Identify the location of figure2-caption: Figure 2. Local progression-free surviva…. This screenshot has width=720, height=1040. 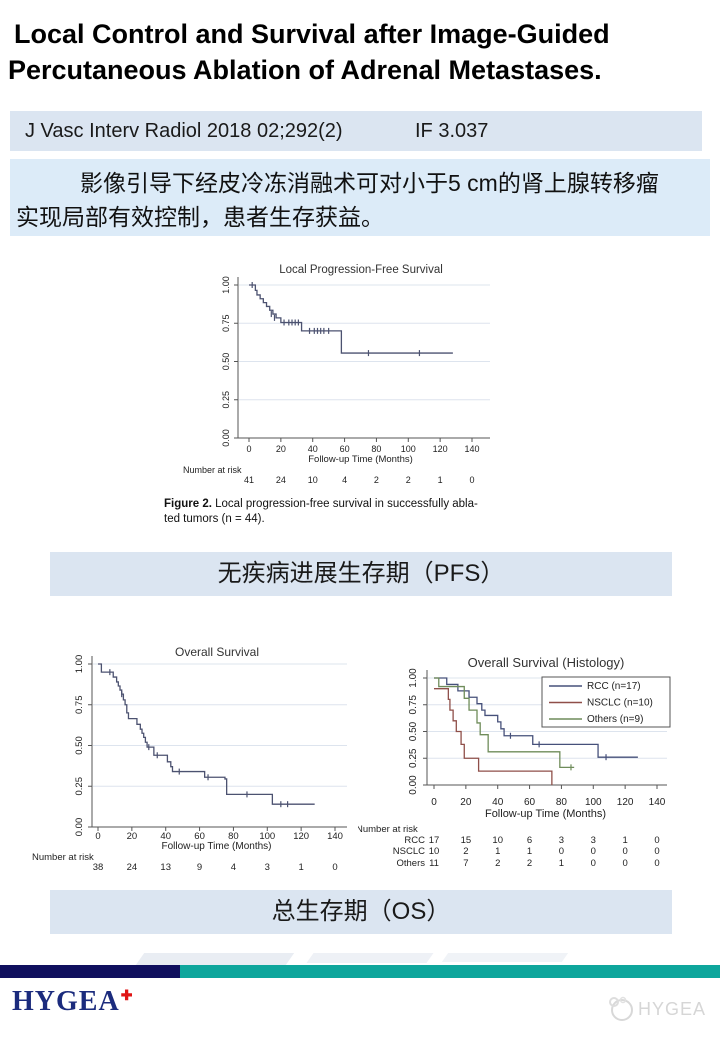
(343, 511).